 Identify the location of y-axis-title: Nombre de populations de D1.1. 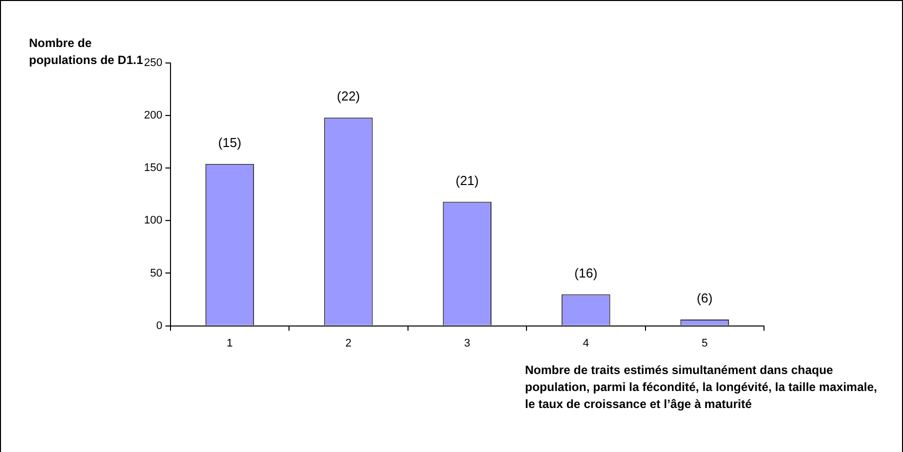
(86, 51).